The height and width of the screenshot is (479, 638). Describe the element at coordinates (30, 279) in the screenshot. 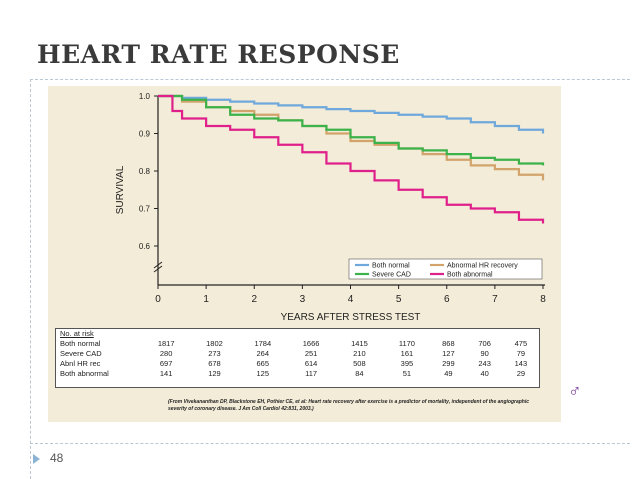

I see `left-divider` at that location.